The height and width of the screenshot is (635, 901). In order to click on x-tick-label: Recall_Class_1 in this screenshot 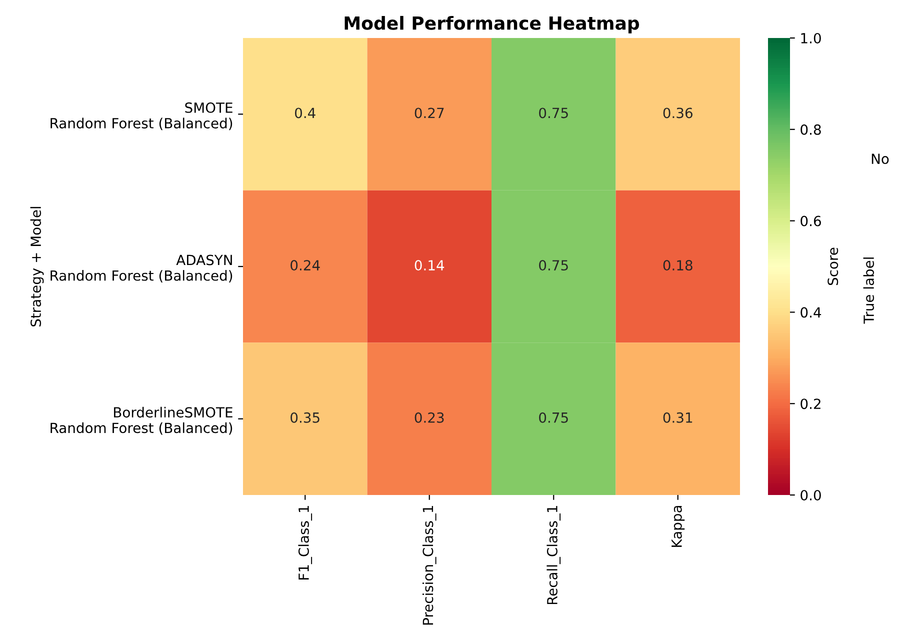, I will do `click(553, 555)`.